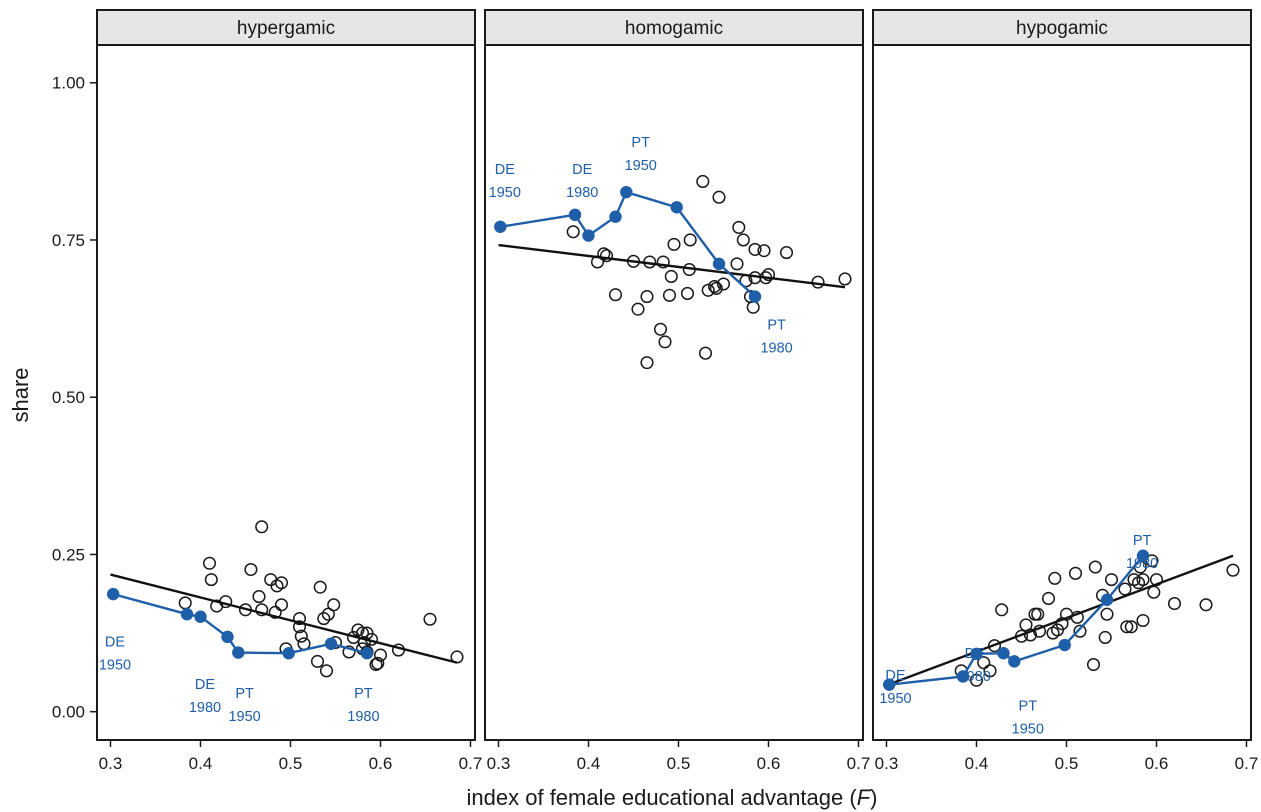 The height and width of the screenshot is (812, 1261). I want to click on x-axis-title-main: index of female educational advantage (, so click(662, 797).